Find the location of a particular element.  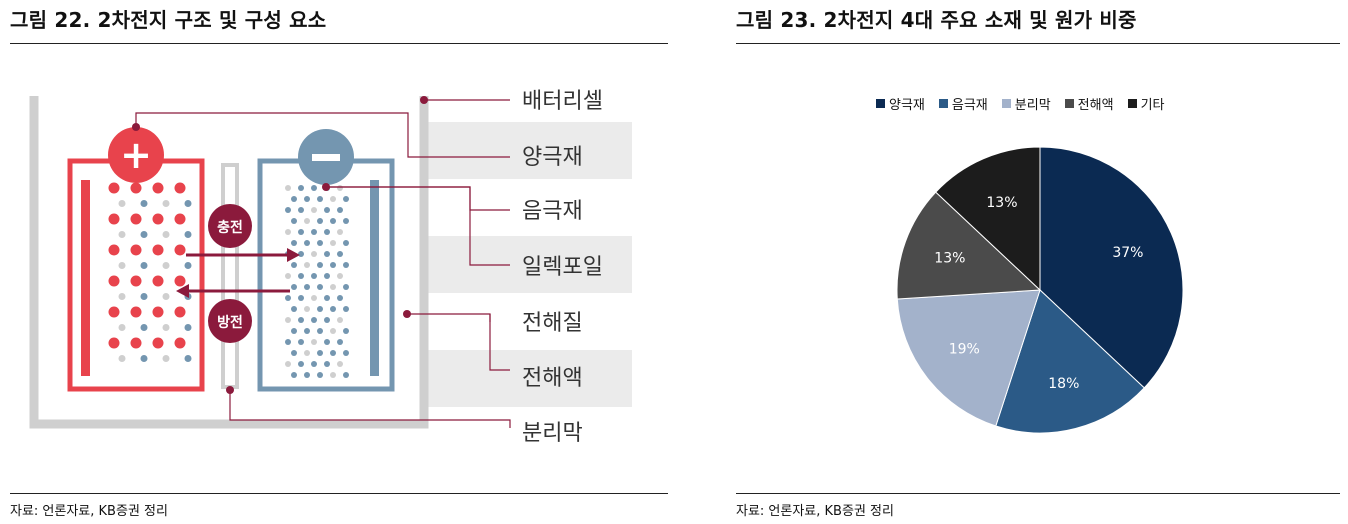

legend-item: 음극재 is located at coordinates (963, 103).